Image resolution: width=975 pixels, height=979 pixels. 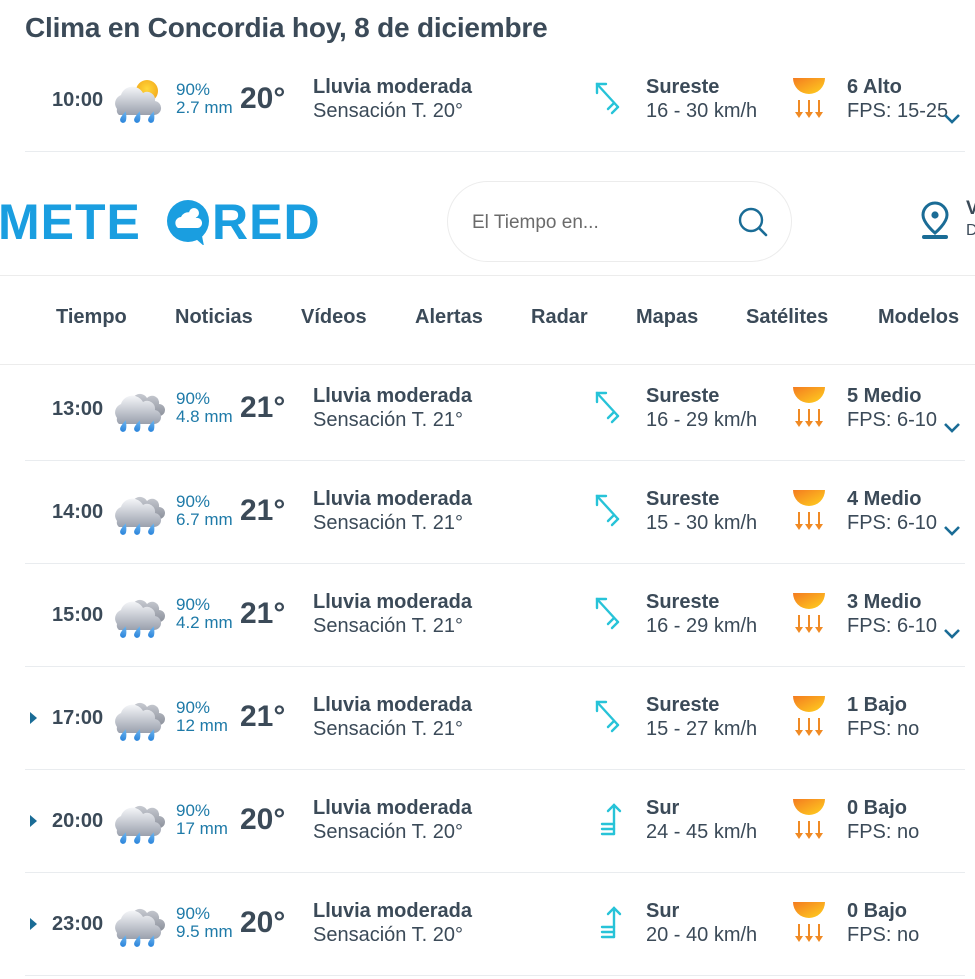 What do you see at coordinates (138, 102) in the screenshot?
I see `cloud-sun-rain-icon` at bounding box center [138, 102].